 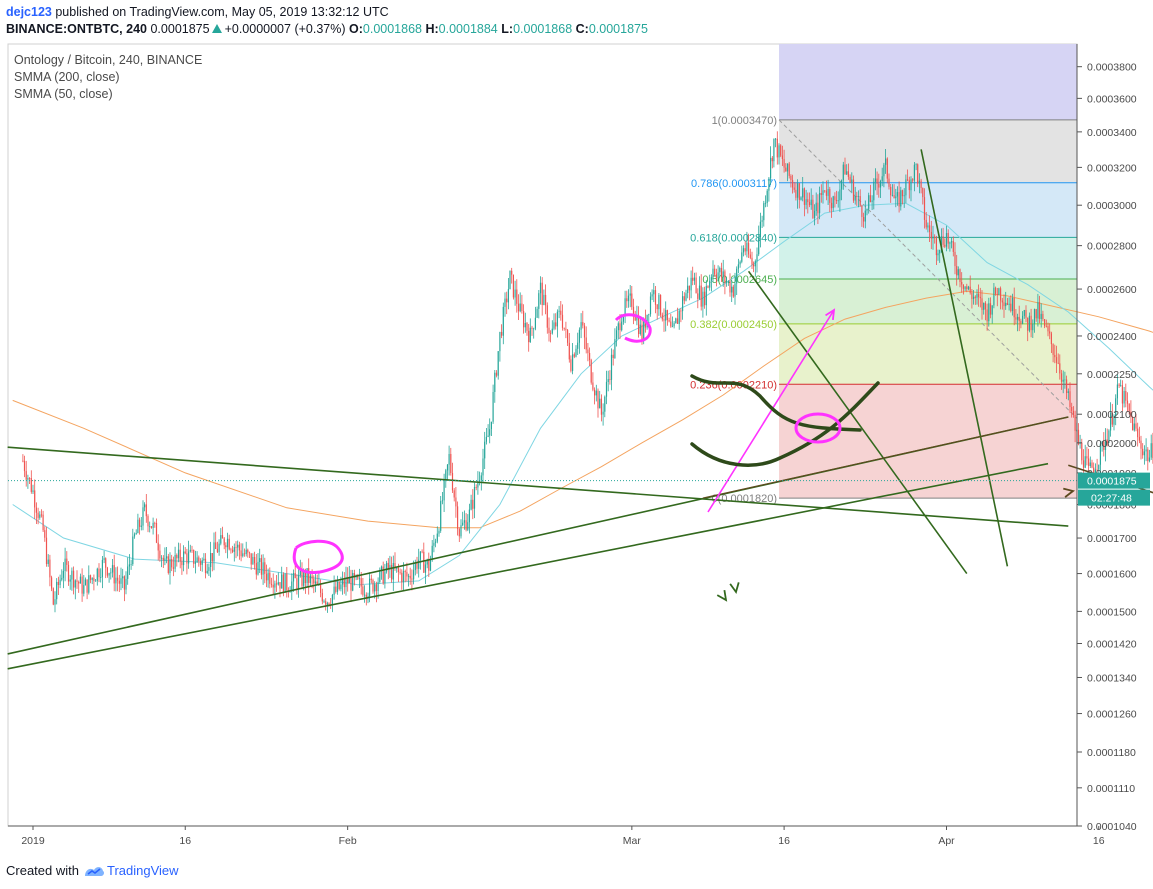 I want to click on price-tick-label: 0.0003800, so click(x=1112, y=68).